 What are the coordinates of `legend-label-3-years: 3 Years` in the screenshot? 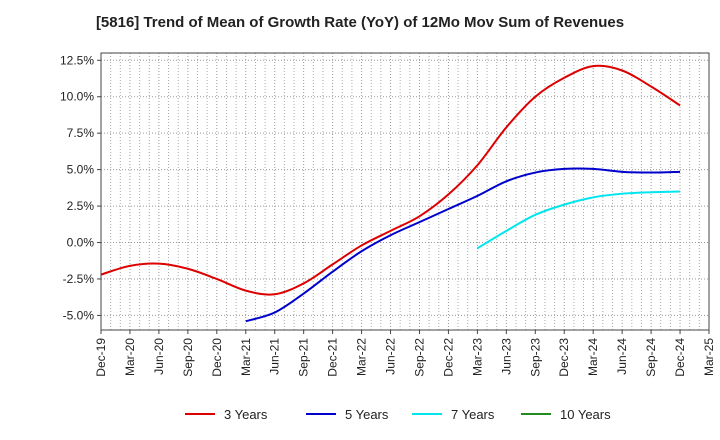 It's located at (246, 414).